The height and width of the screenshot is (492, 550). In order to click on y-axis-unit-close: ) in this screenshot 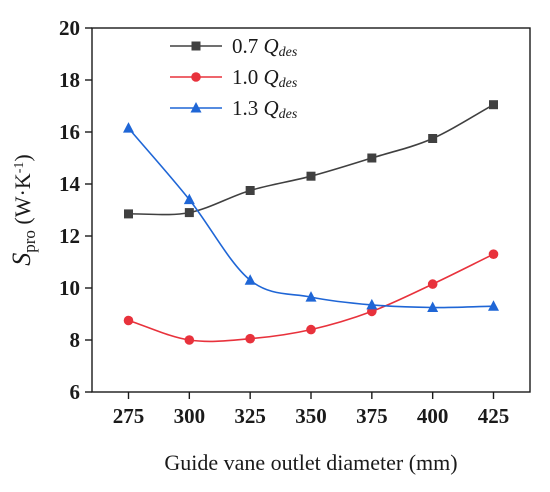, I will do `click(22, 157)`.